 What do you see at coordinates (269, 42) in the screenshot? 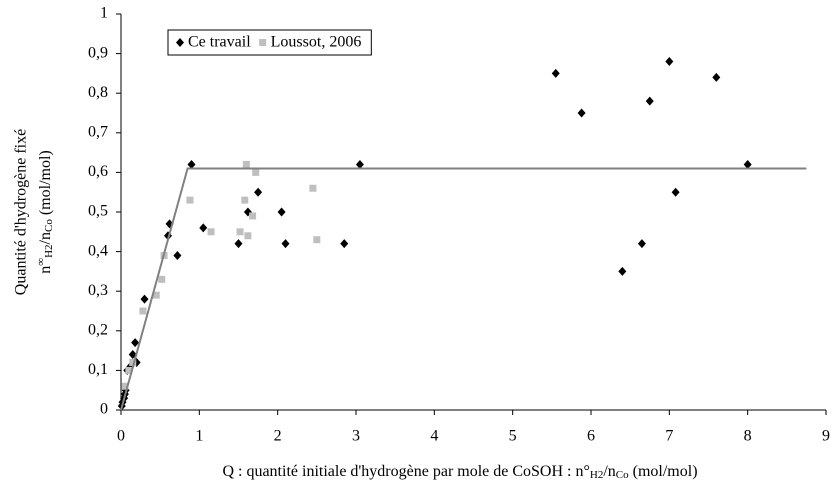
I see `legend-box` at bounding box center [269, 42].